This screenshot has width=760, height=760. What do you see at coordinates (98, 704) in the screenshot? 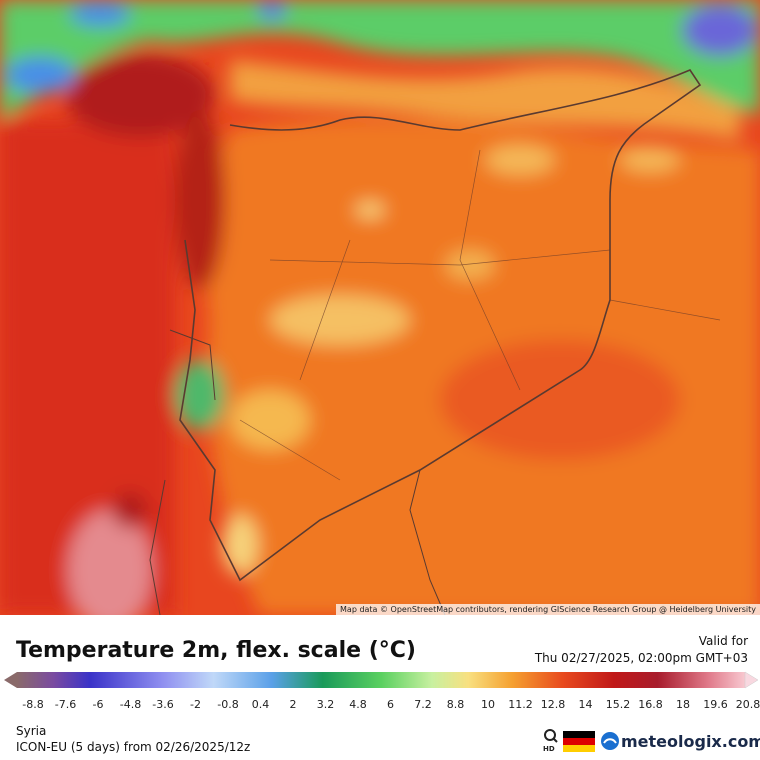
I see `colorbar-tick-label: -6` at bounding box center [98, 704].